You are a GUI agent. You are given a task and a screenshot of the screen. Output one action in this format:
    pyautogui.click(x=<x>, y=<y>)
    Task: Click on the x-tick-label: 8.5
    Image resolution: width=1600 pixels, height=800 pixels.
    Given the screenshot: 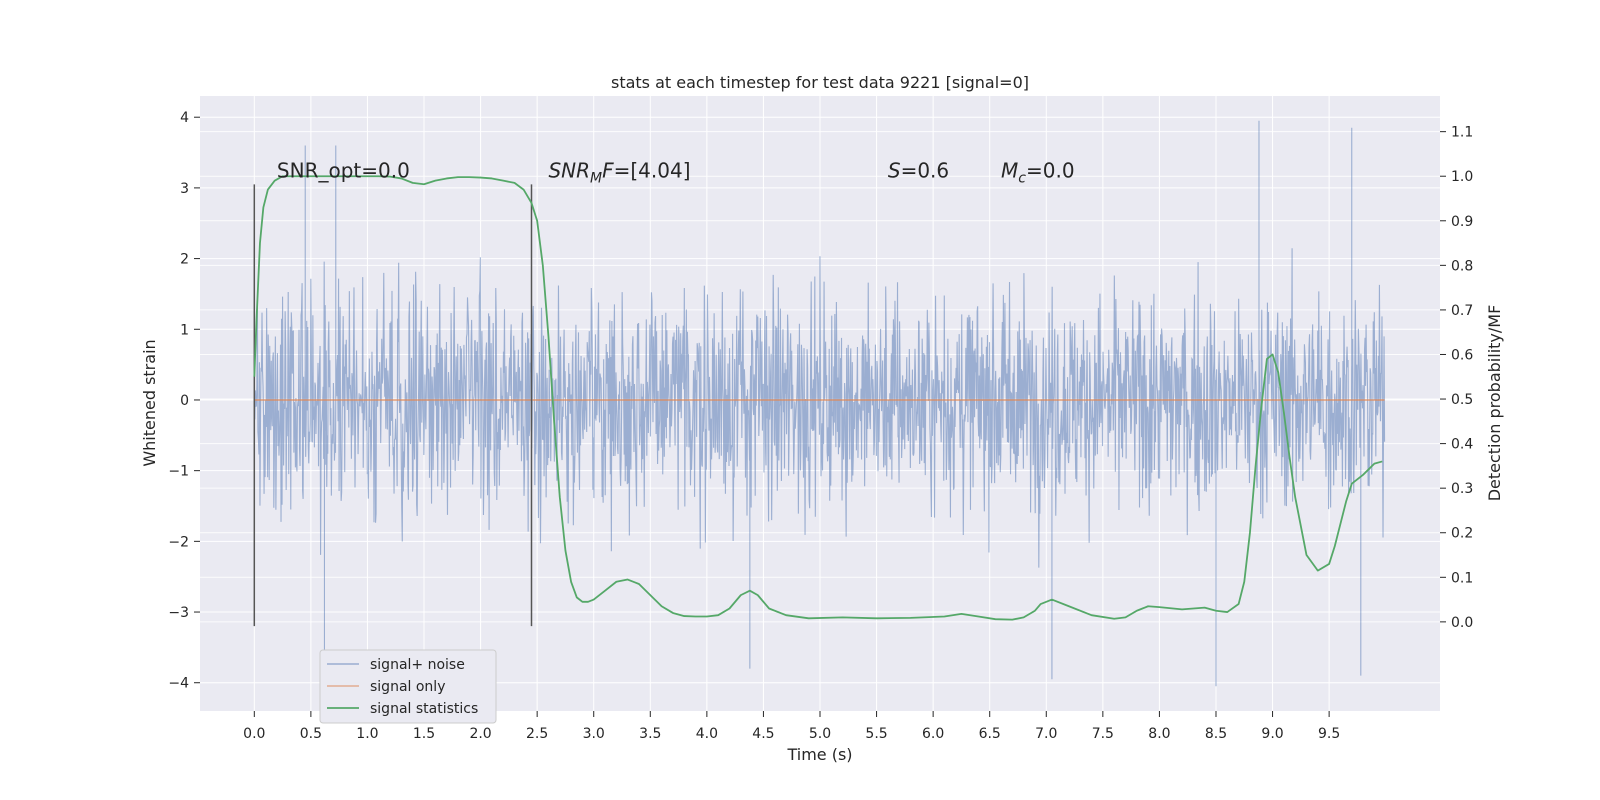 What is the action you would take?
    pyautogui.click(x=1216, y=734)
    